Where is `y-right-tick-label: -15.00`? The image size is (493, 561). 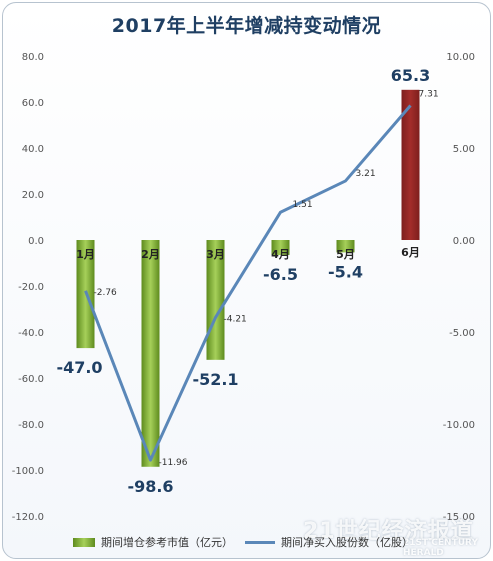
y-right-tick-label: -15.00 is located at coordinates (459, 517).